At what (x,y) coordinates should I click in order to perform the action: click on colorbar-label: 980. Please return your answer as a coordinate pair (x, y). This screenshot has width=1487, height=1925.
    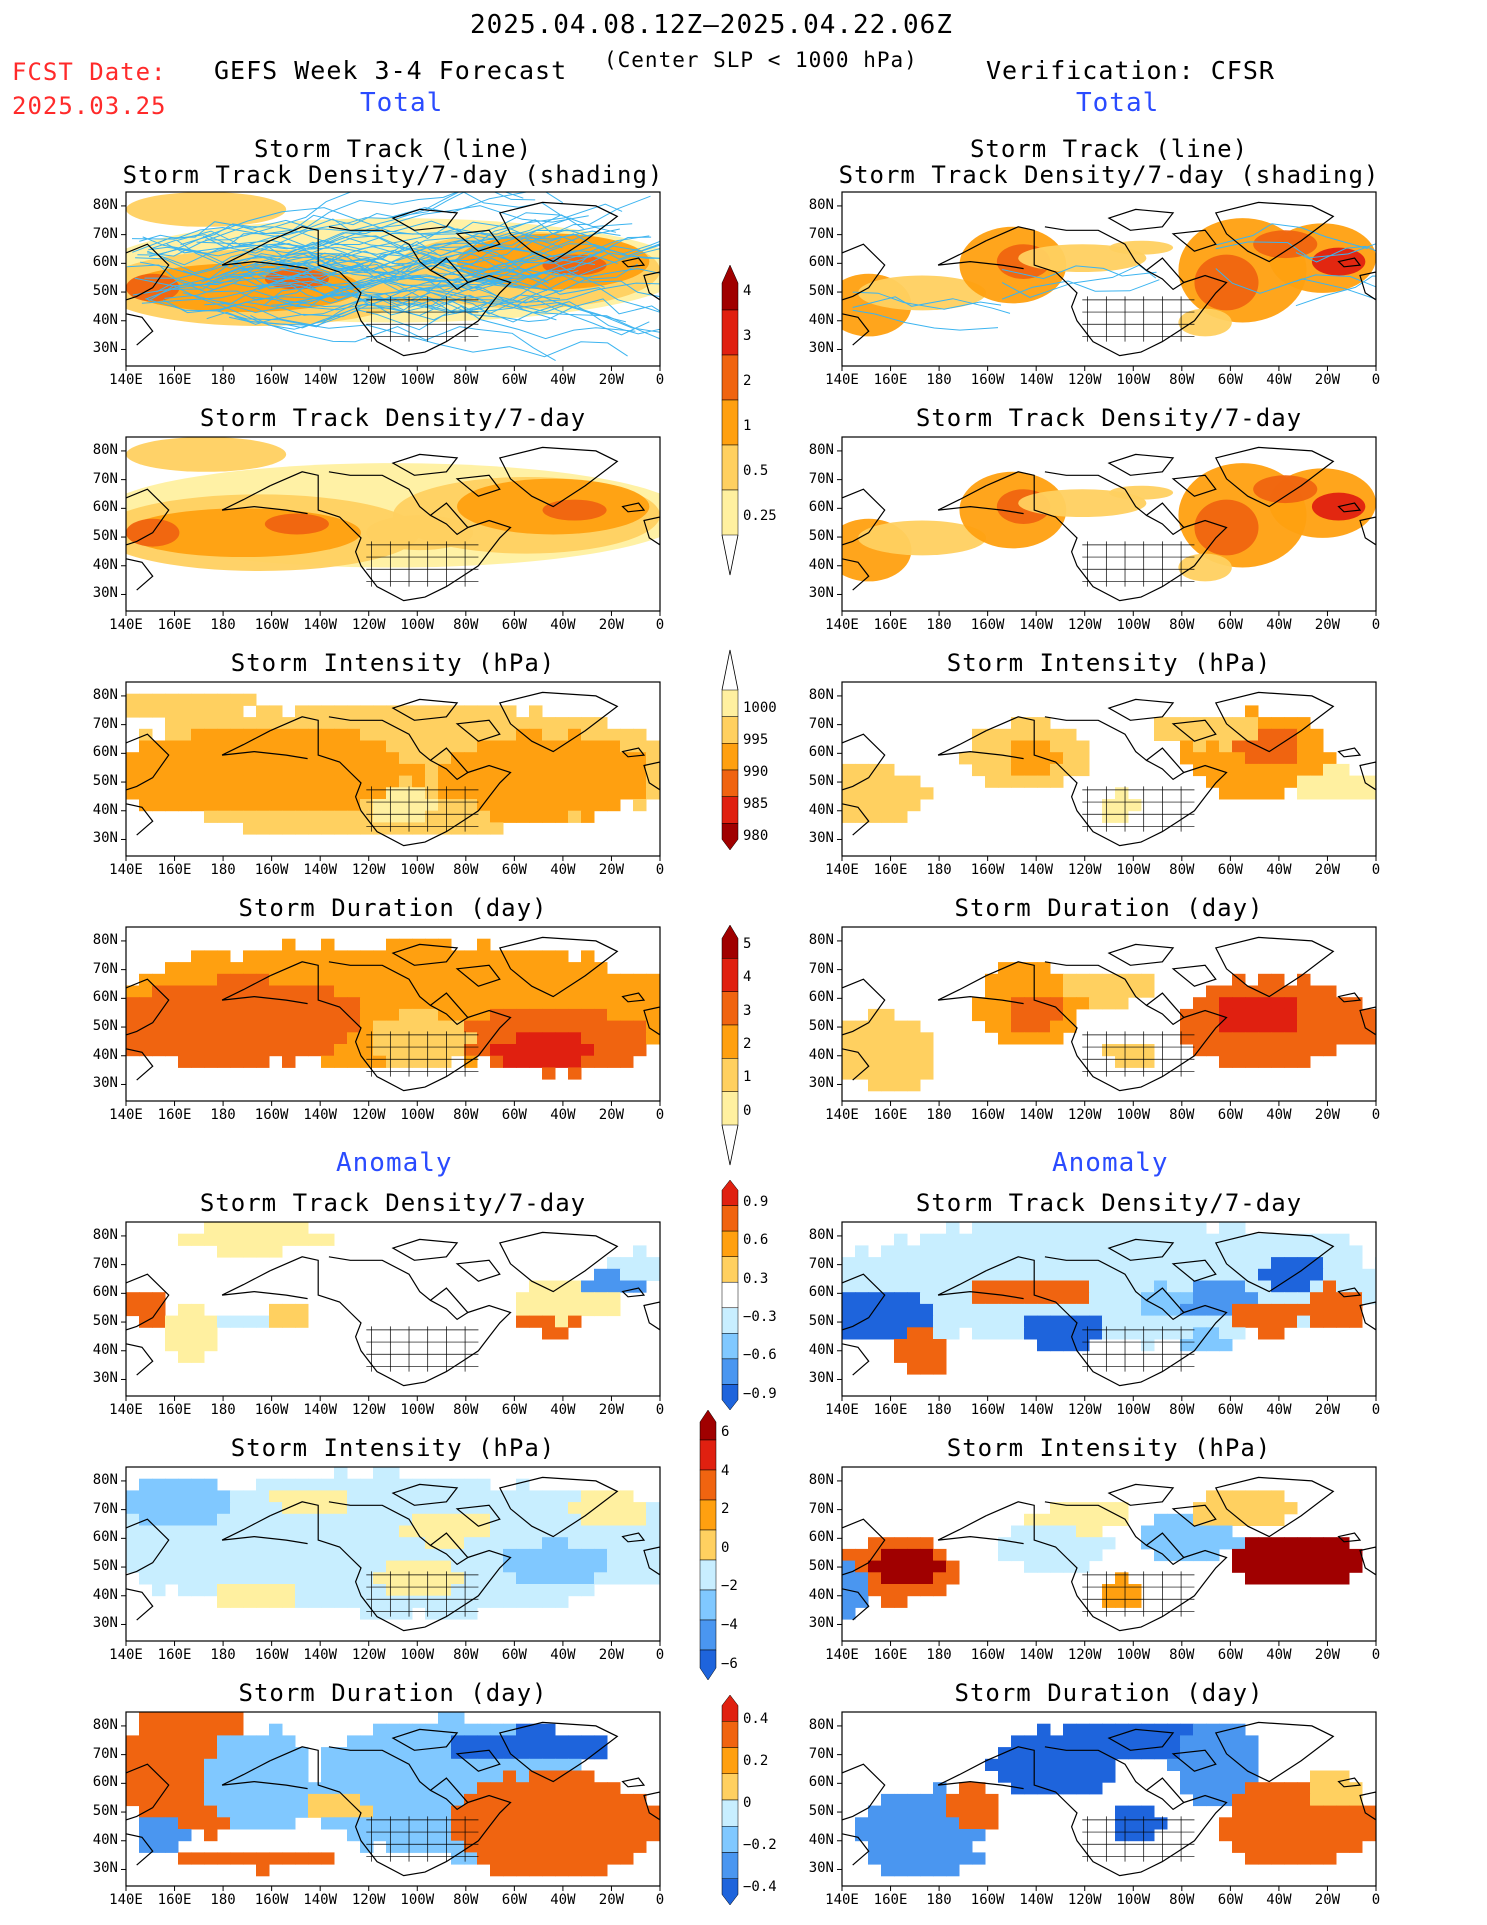
    Looking at the image, I should click on (756, 836).